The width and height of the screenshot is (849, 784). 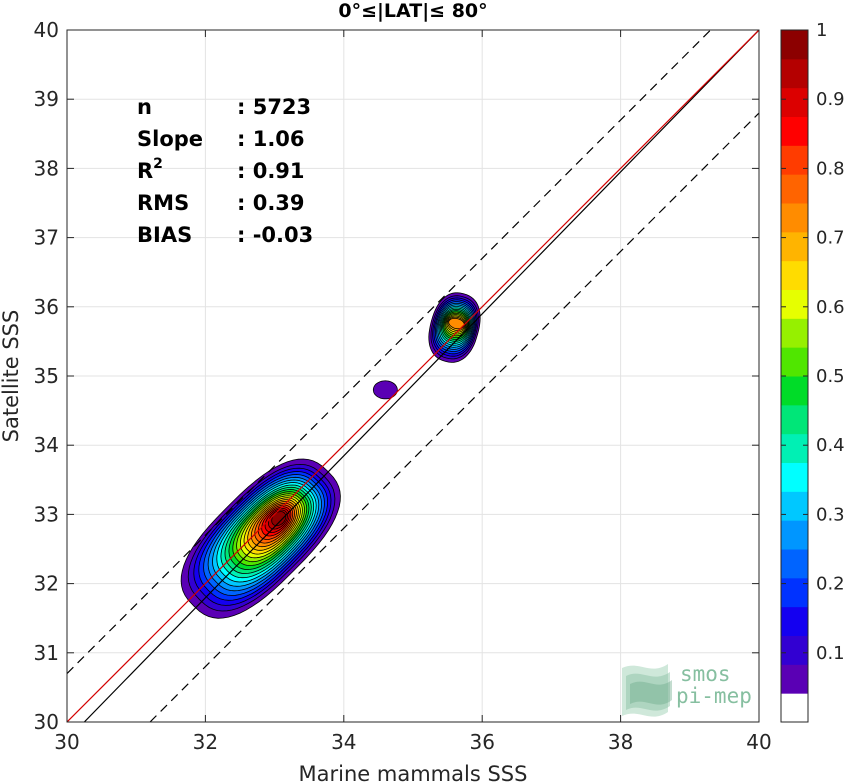 What do you see at coordinates (830, 307) in the screenshot?
I see `colorbar-tick-label: 0.6` at bounding box center [830, 307].